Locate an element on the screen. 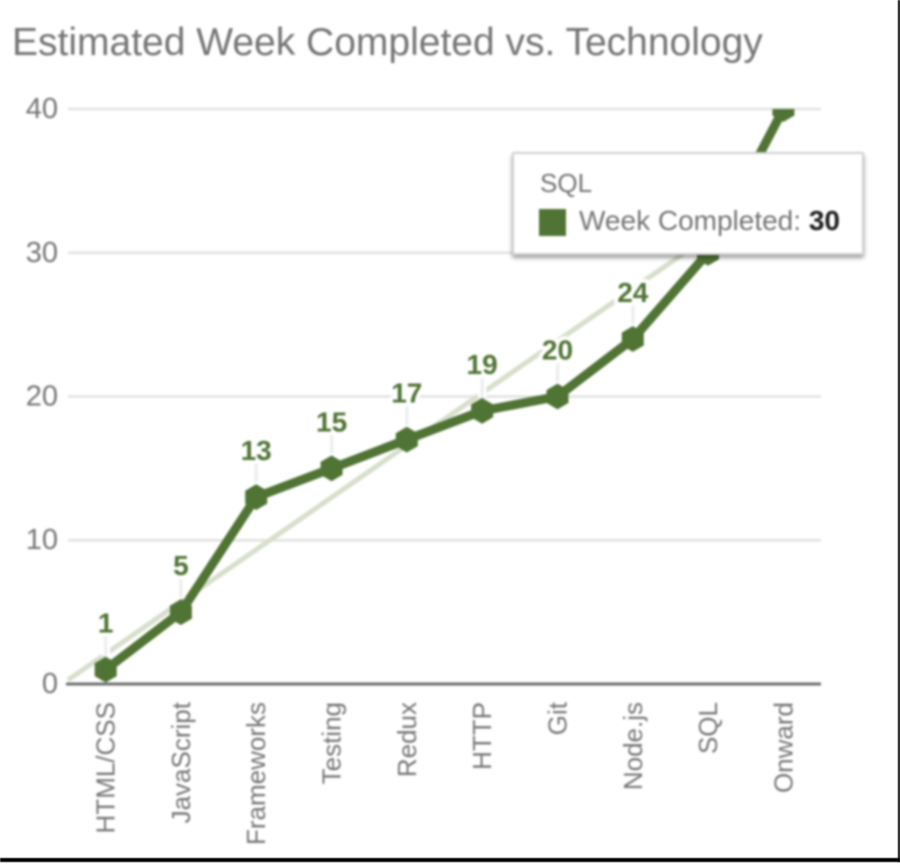 The image size is (900, 867). svg-text: 13 is located at coordinates (256, 450).